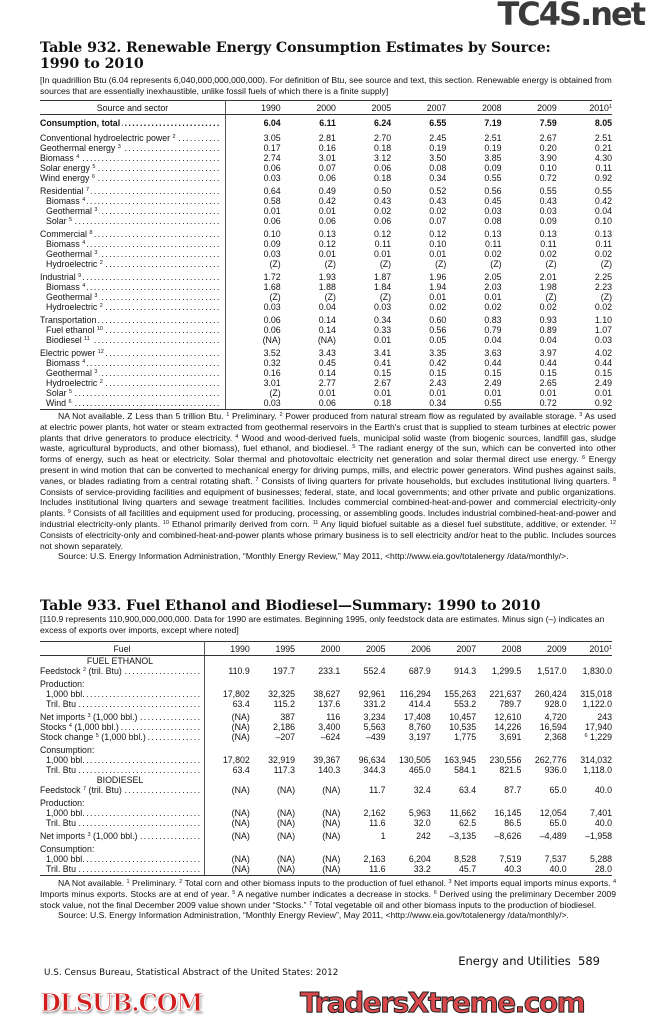  I want to click on value: 0.19, so click(438, 148).